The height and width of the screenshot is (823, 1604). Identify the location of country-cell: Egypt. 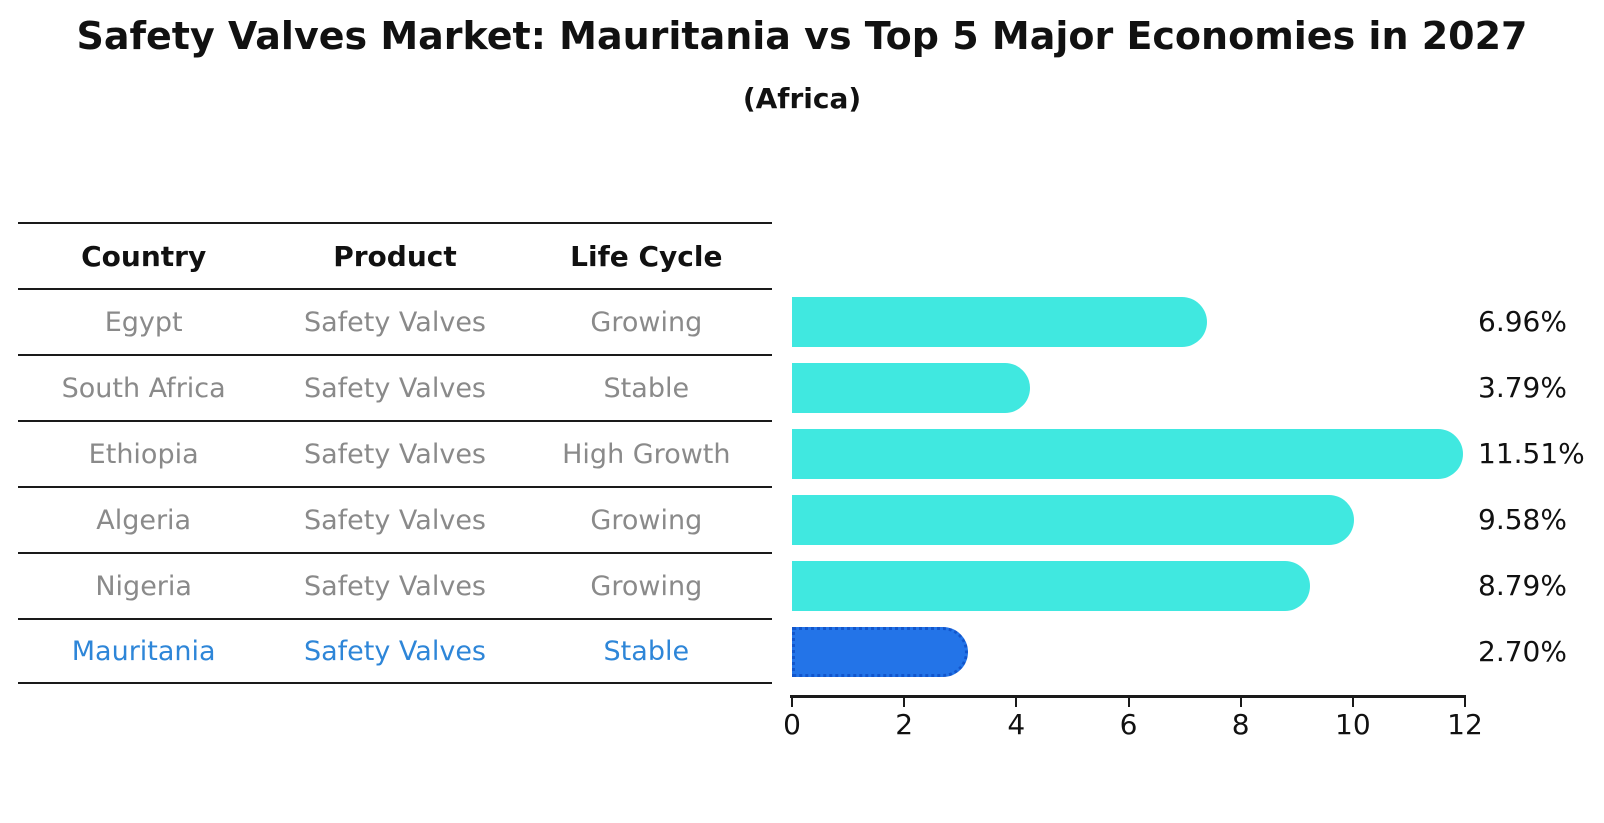
(143, 322).